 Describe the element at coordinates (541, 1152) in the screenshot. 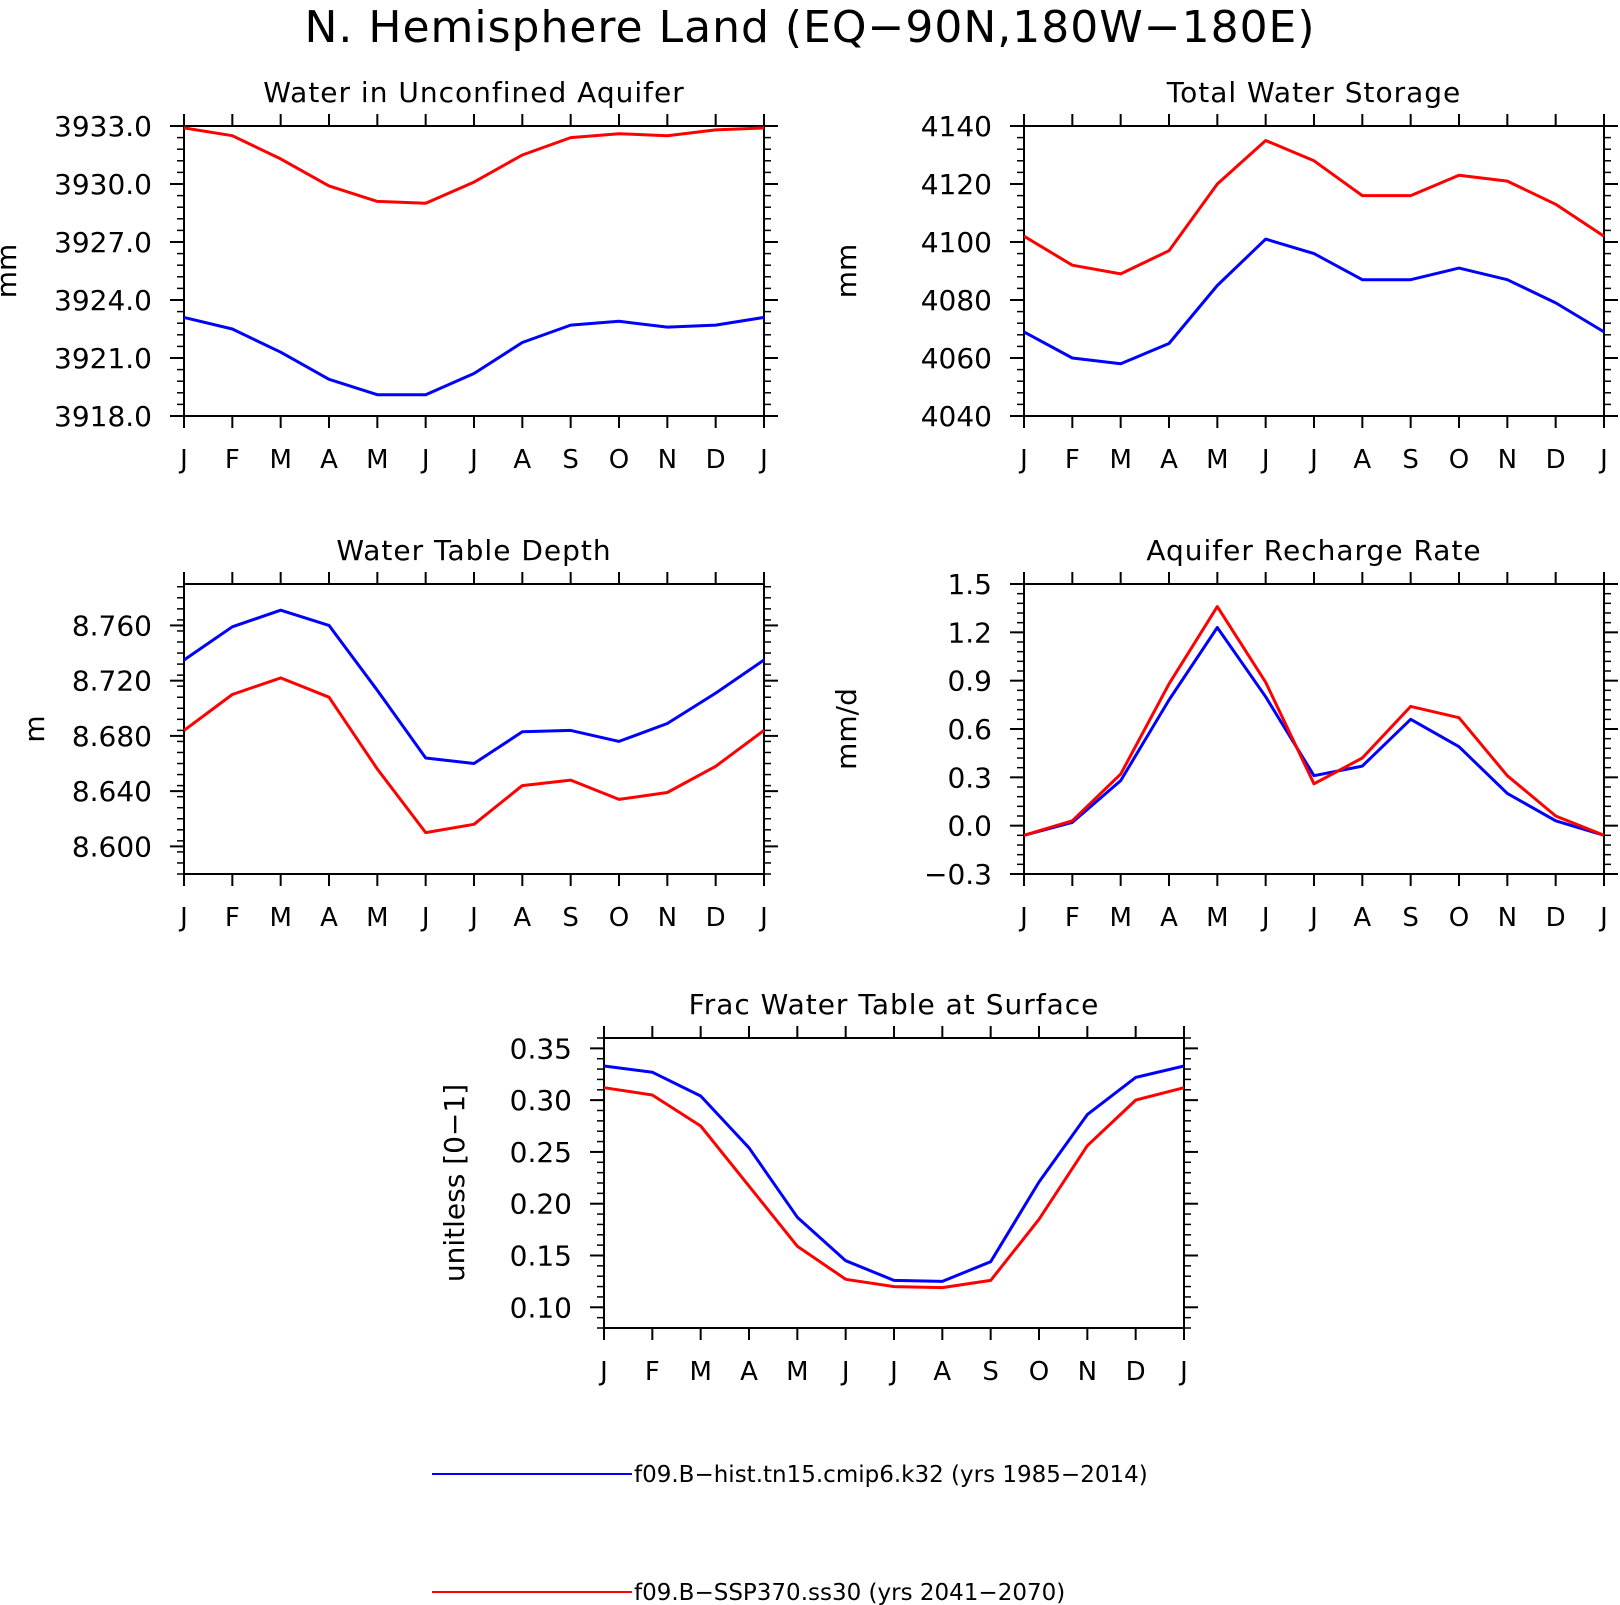

I see `y-tick-label: 0.25` at that location.